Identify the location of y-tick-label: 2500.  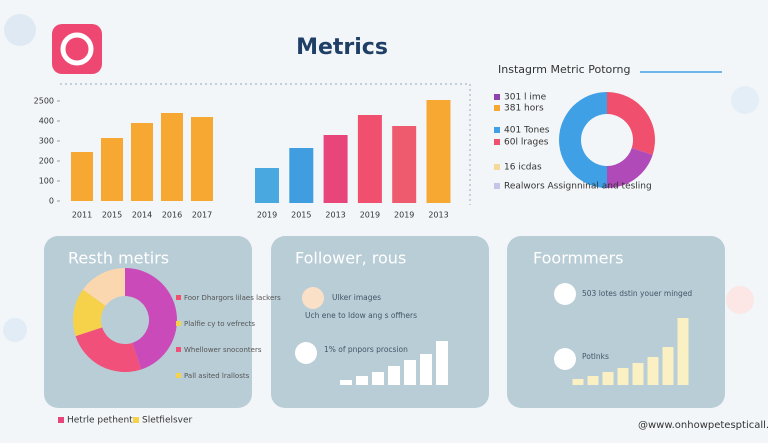
(44, 101).